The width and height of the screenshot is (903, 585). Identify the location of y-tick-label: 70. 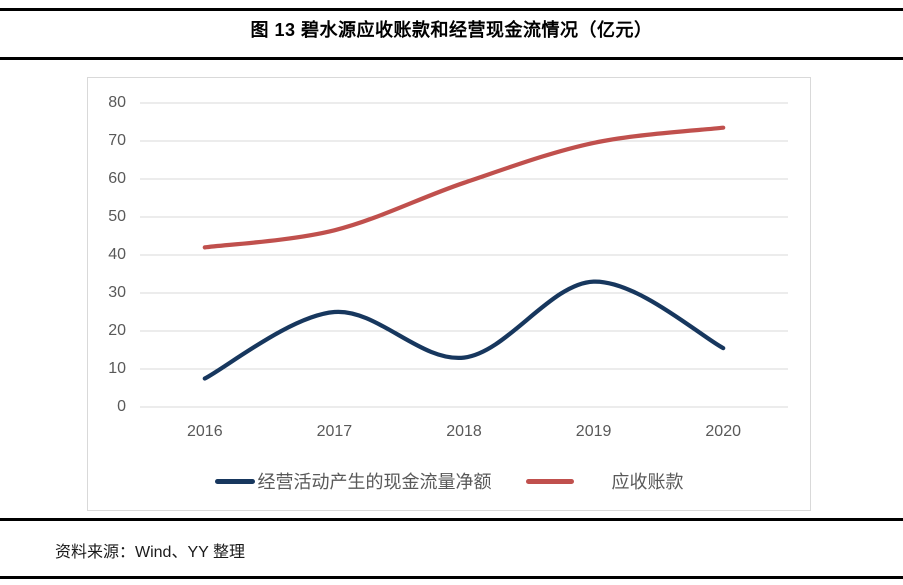
(117, 140).